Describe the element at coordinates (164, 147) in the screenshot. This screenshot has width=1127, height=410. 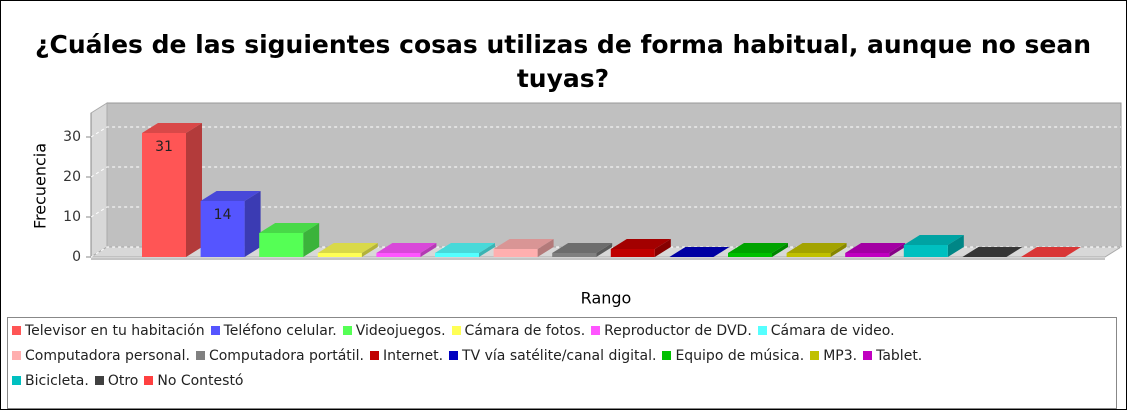
I see `data-label: 31` at that location.